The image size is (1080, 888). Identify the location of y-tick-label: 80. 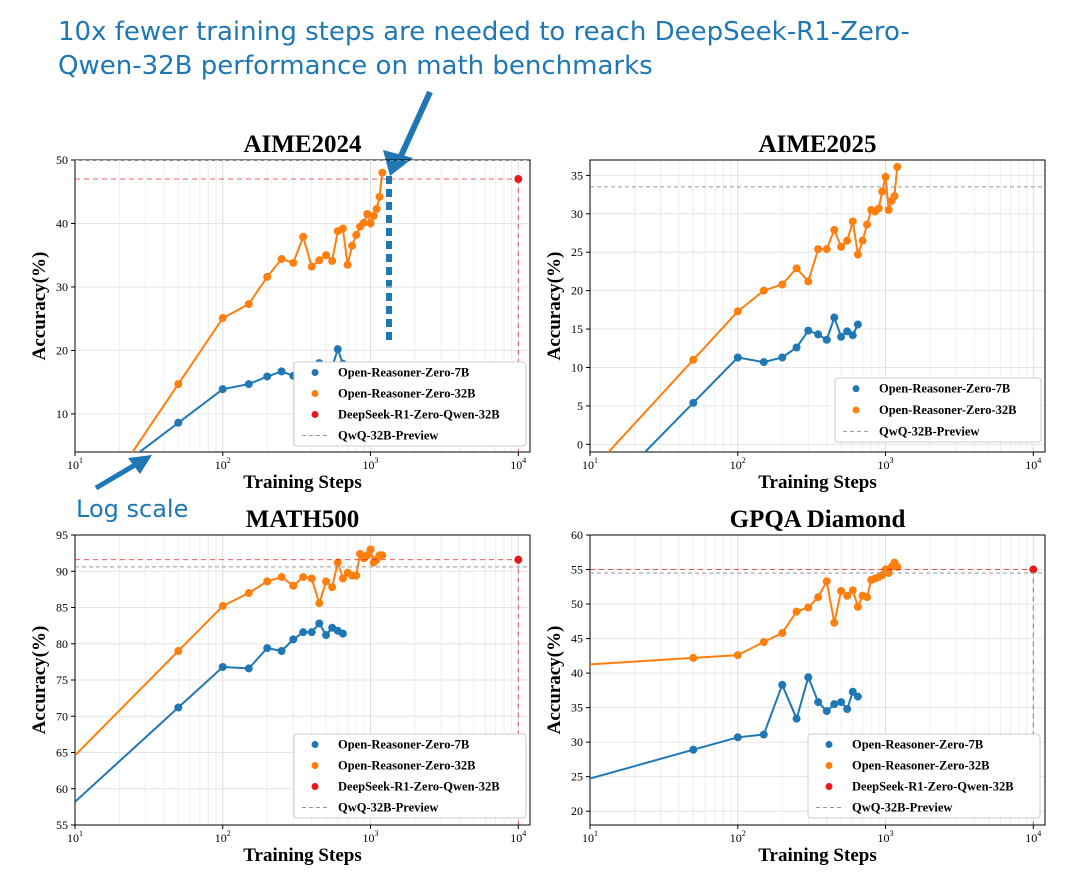
(62, 644).